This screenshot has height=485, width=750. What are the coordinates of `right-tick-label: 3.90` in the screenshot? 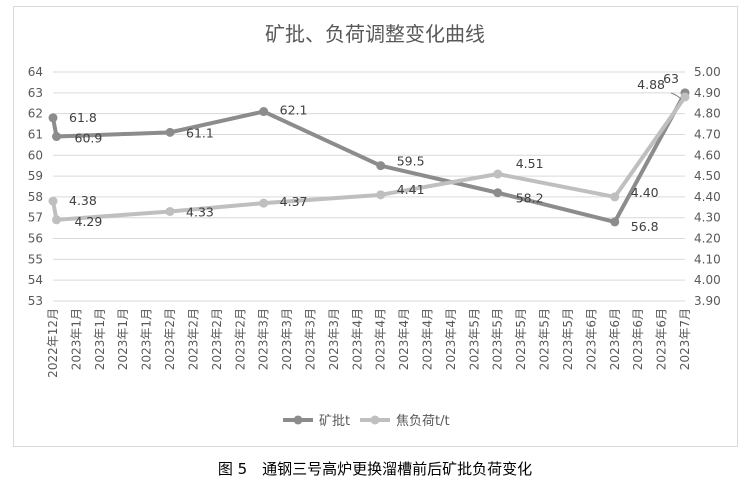 It's located at (707, 301).